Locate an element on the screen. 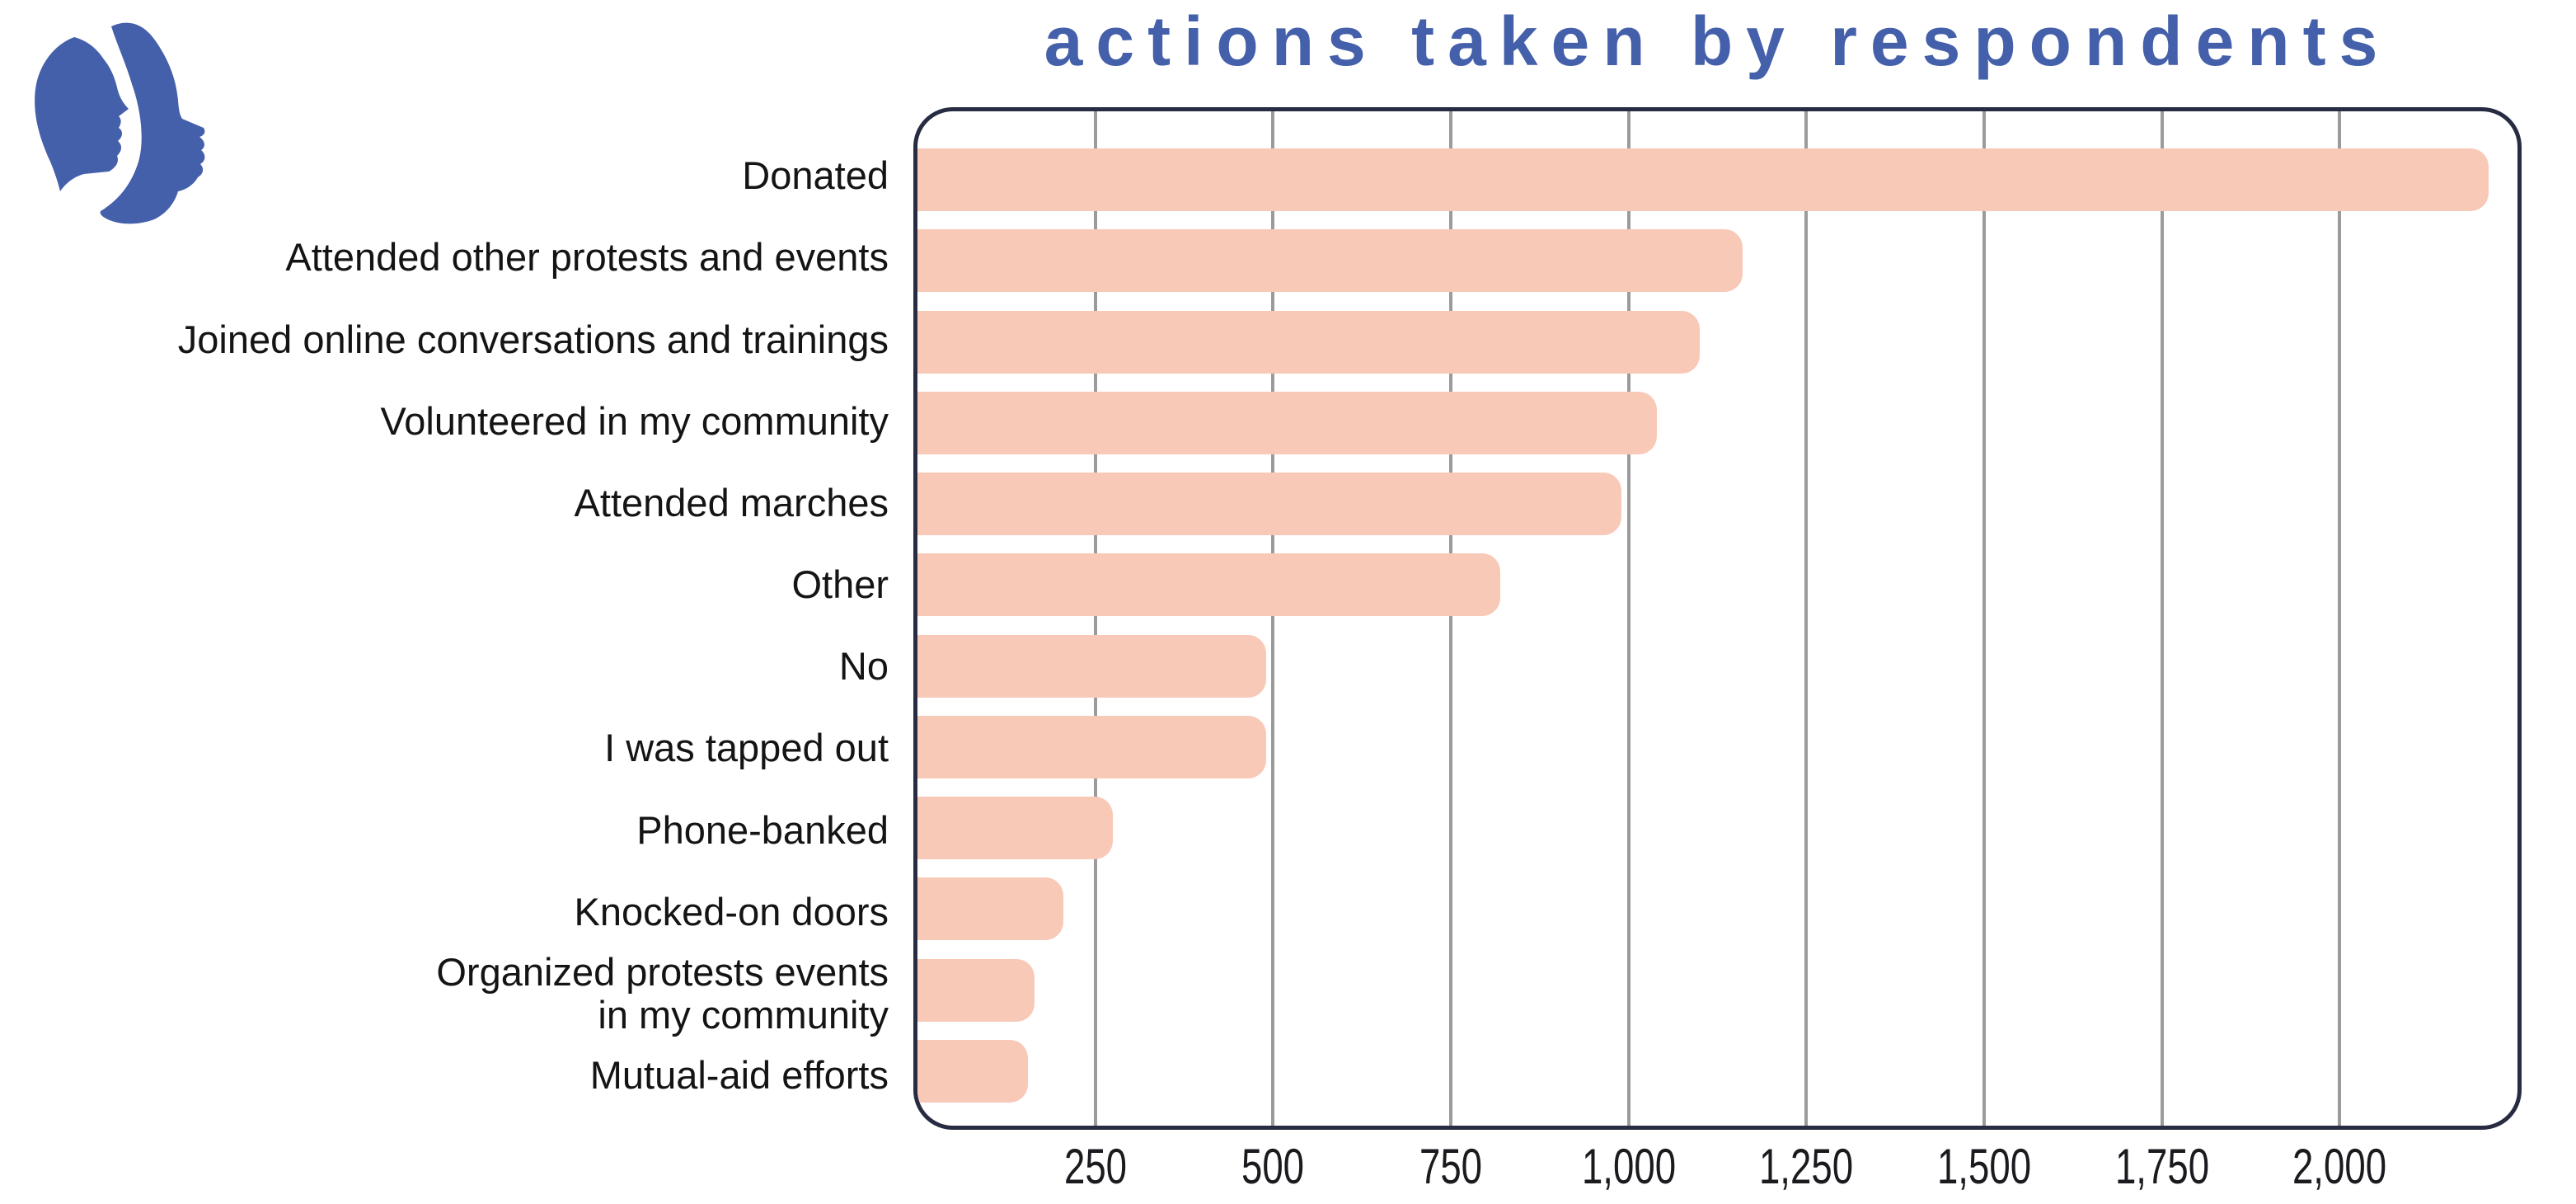 This screenshot has height=1204, width=2576. logo-right-face is located at coordinates (152, 123).